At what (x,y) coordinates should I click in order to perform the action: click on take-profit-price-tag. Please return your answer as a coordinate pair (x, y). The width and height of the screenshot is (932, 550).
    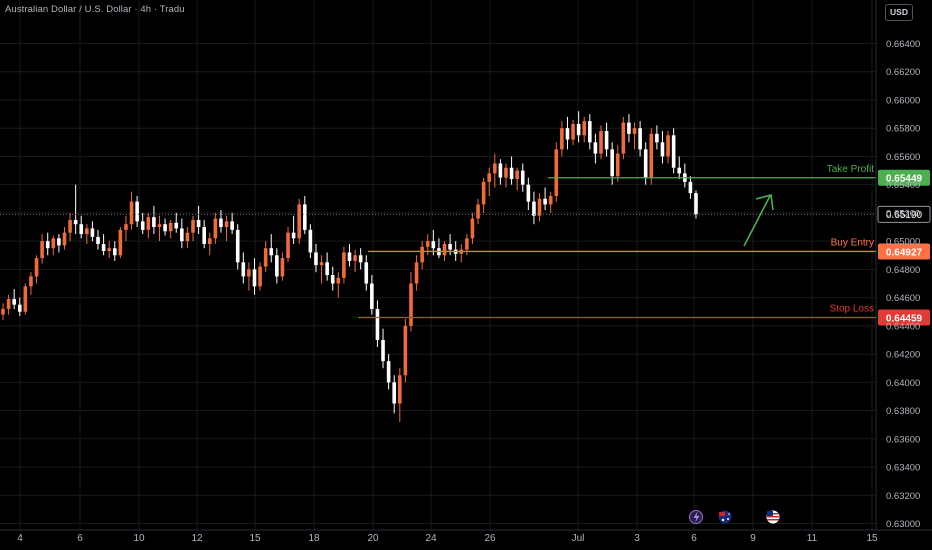
    Looking at the image, I should click on (904, 177).